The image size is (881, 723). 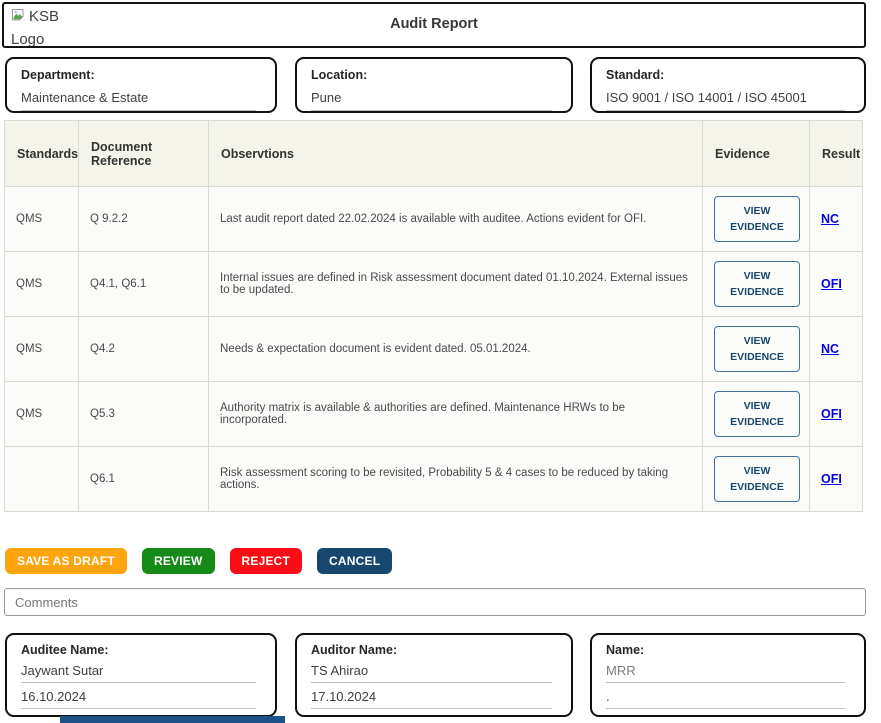 I want to click on page-title: Audit Report, so click(x=434, y=24).